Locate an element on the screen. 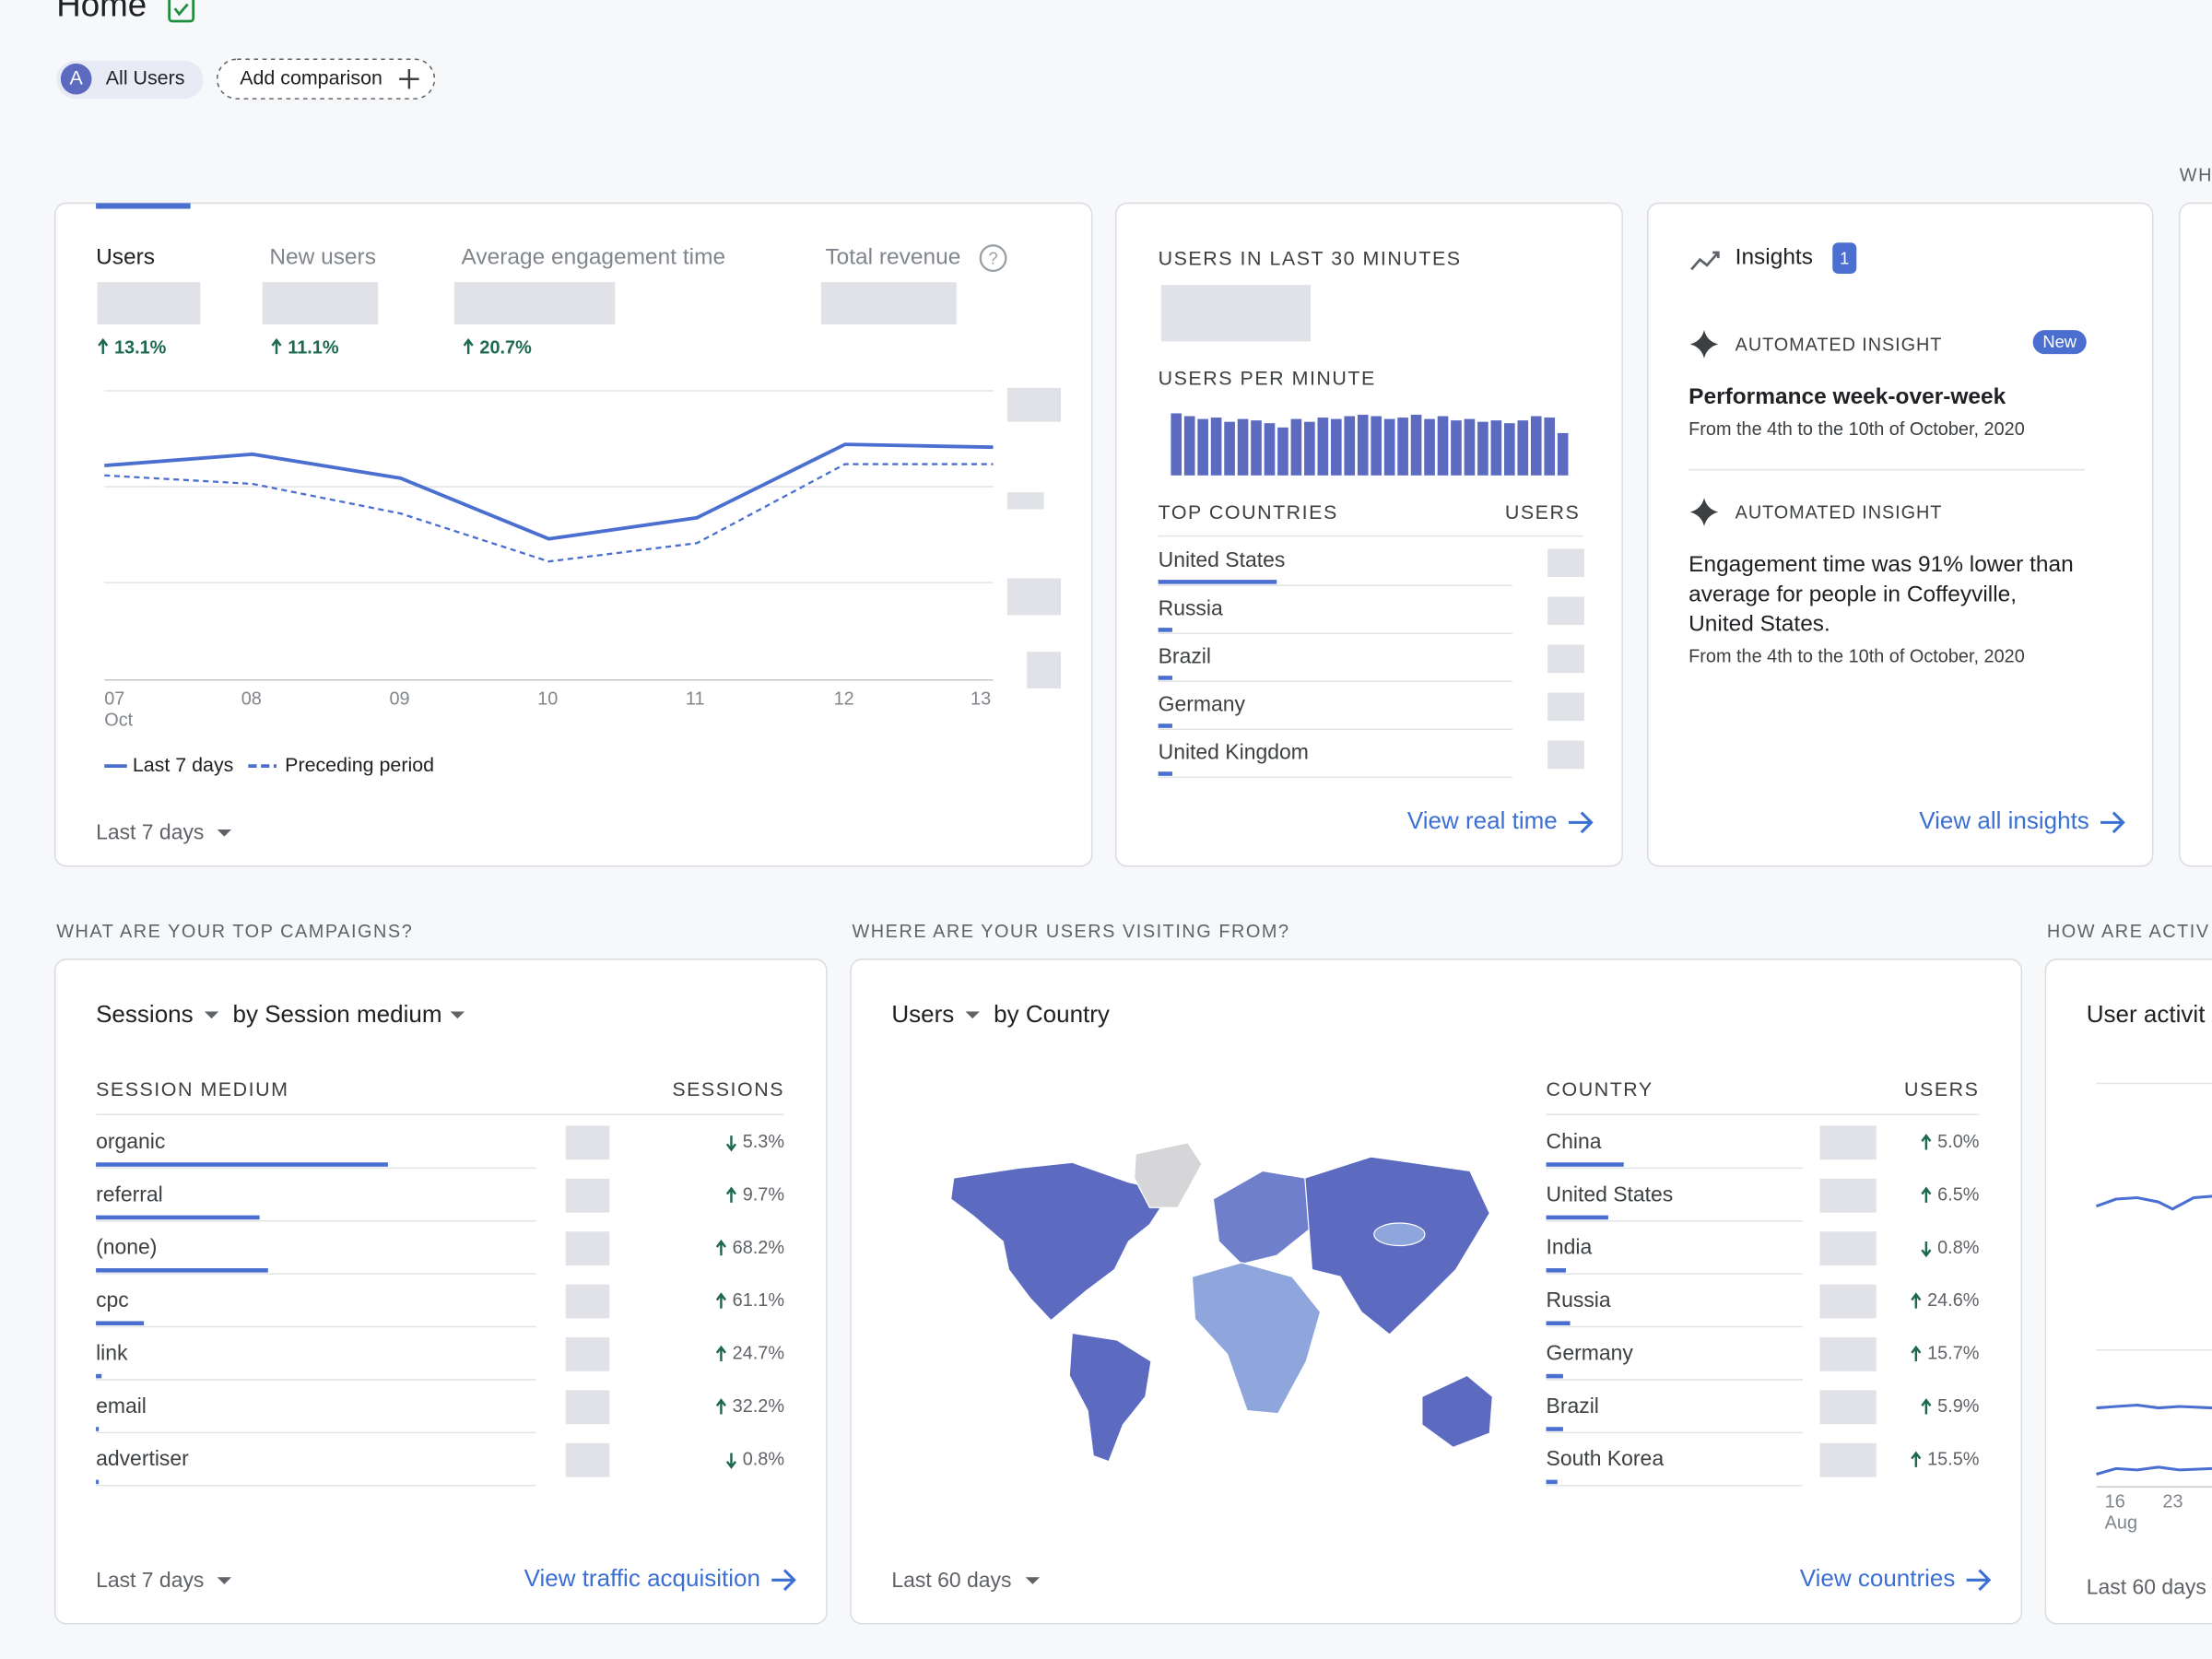 This screenshot has height=1659, width=2212. metric-tab: Average engagement time is located at coordinates (594, 257).